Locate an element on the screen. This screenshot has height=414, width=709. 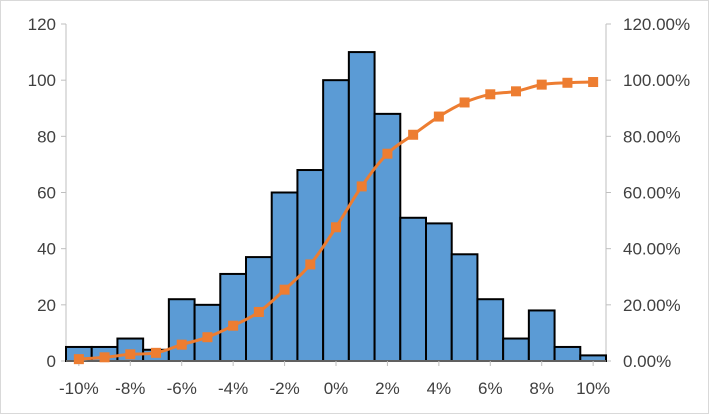
left-axis-tick-label: 80 is located at coordinates (46, 136).